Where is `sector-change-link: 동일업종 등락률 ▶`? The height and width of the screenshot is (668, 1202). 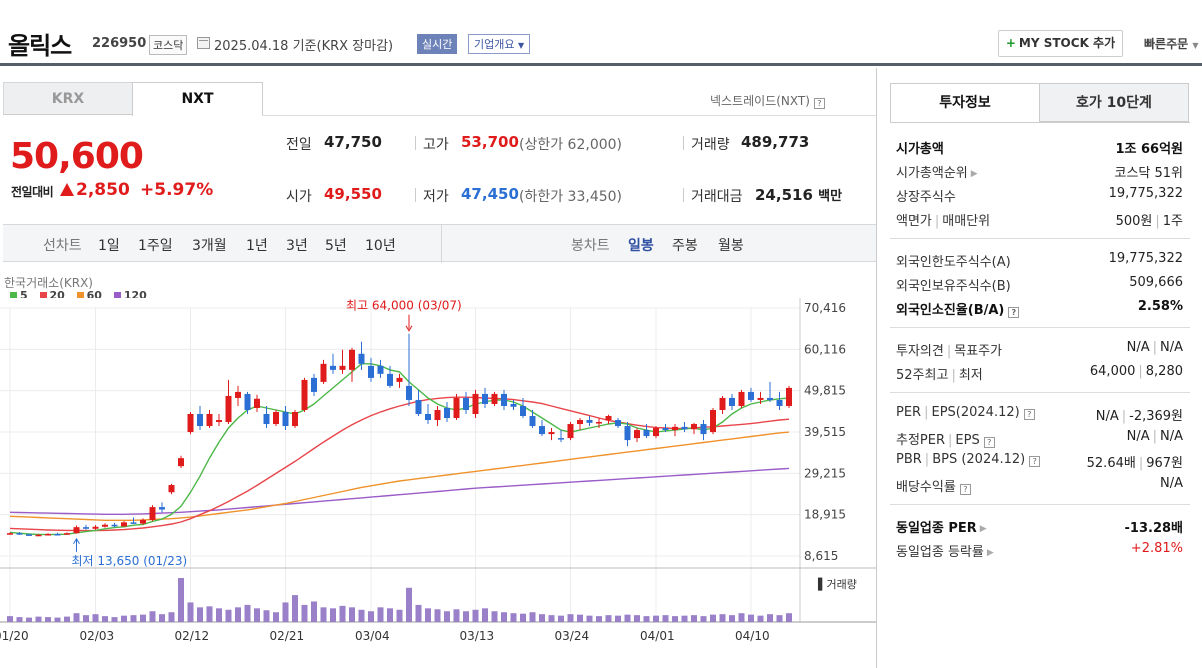
sector-change-link: 동일업종 등락률 ▶ is located at coordinates (945, 552).